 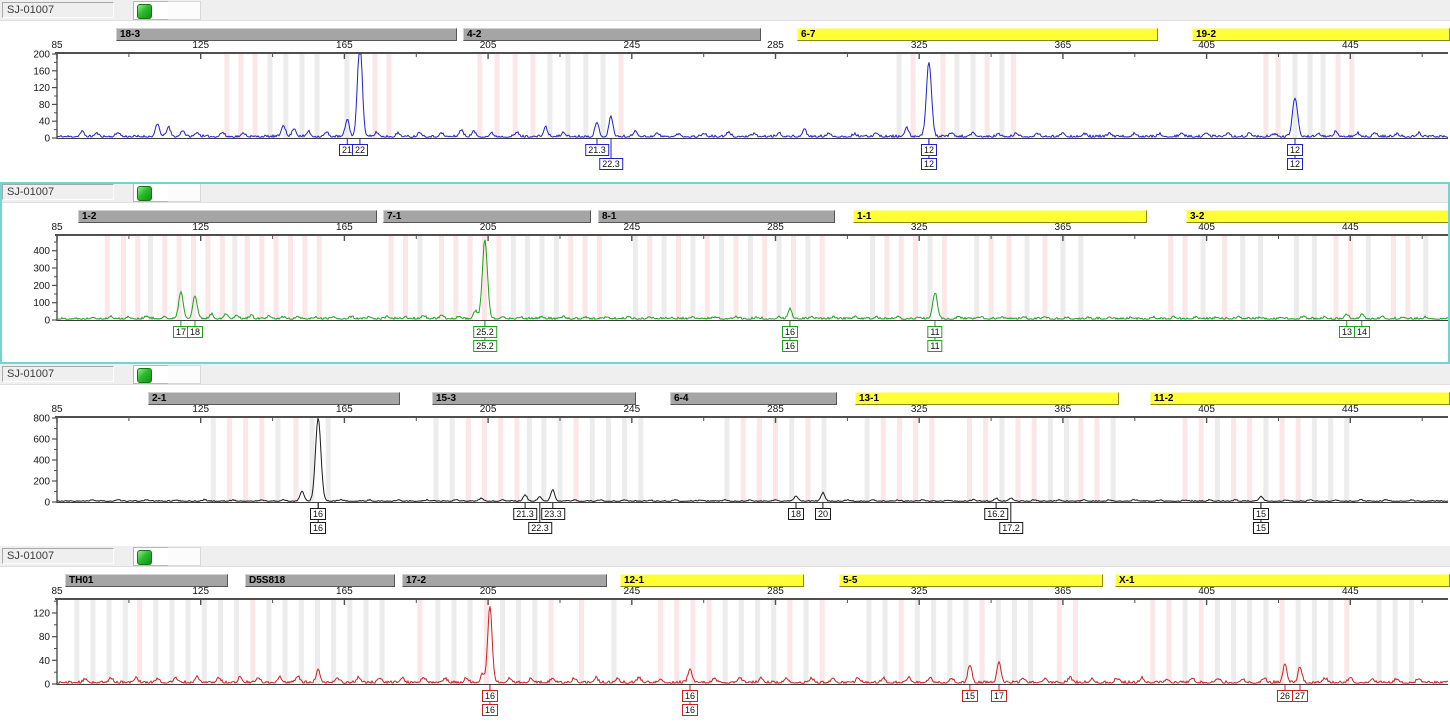 I want to click on allele-call-label: 17, so click(x=999, y=696).